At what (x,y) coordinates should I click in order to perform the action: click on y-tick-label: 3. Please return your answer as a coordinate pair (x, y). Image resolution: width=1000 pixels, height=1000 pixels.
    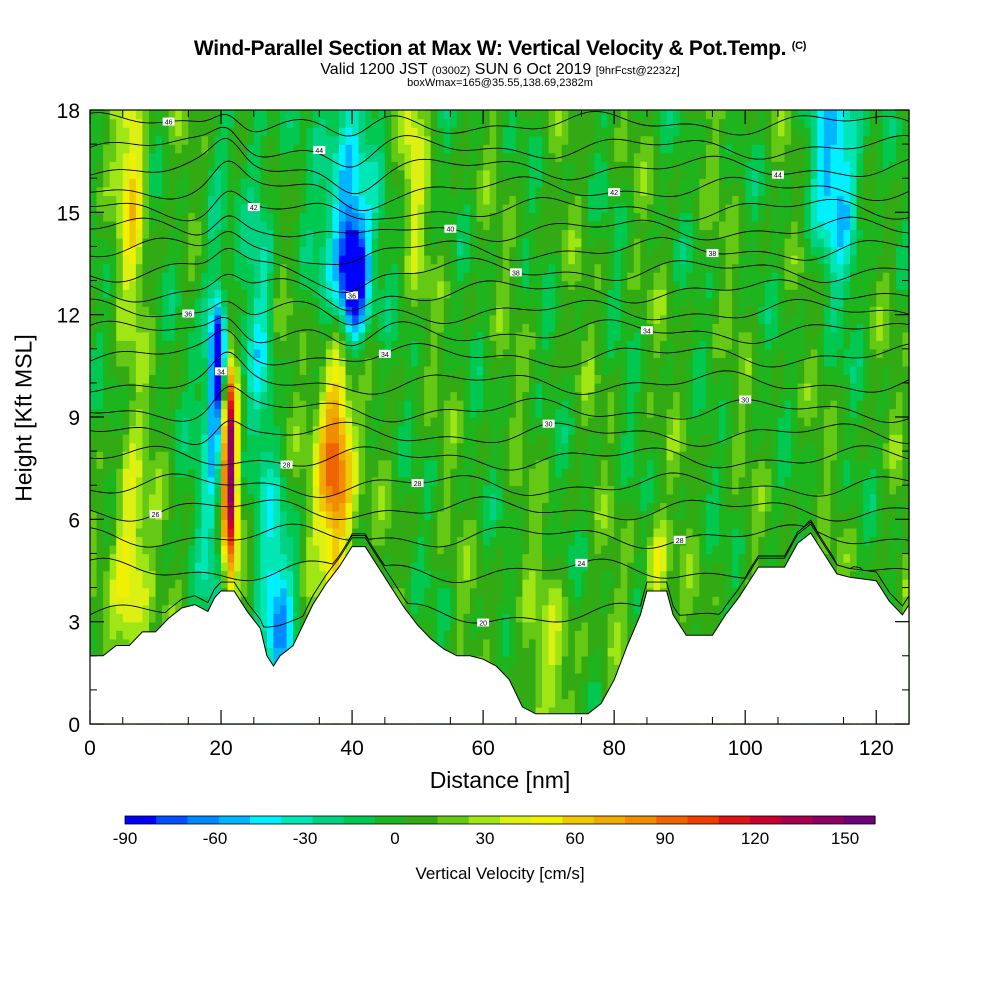
    Looking at the image, I should click on (74, 623).